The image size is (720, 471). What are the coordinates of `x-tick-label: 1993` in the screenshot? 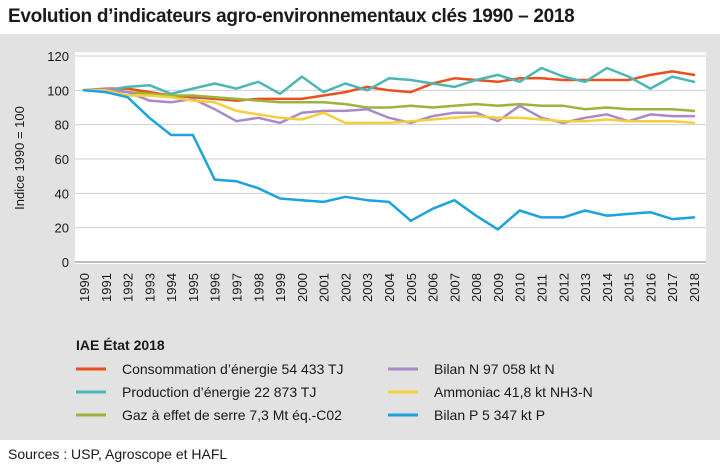 It's located at (149, 287).